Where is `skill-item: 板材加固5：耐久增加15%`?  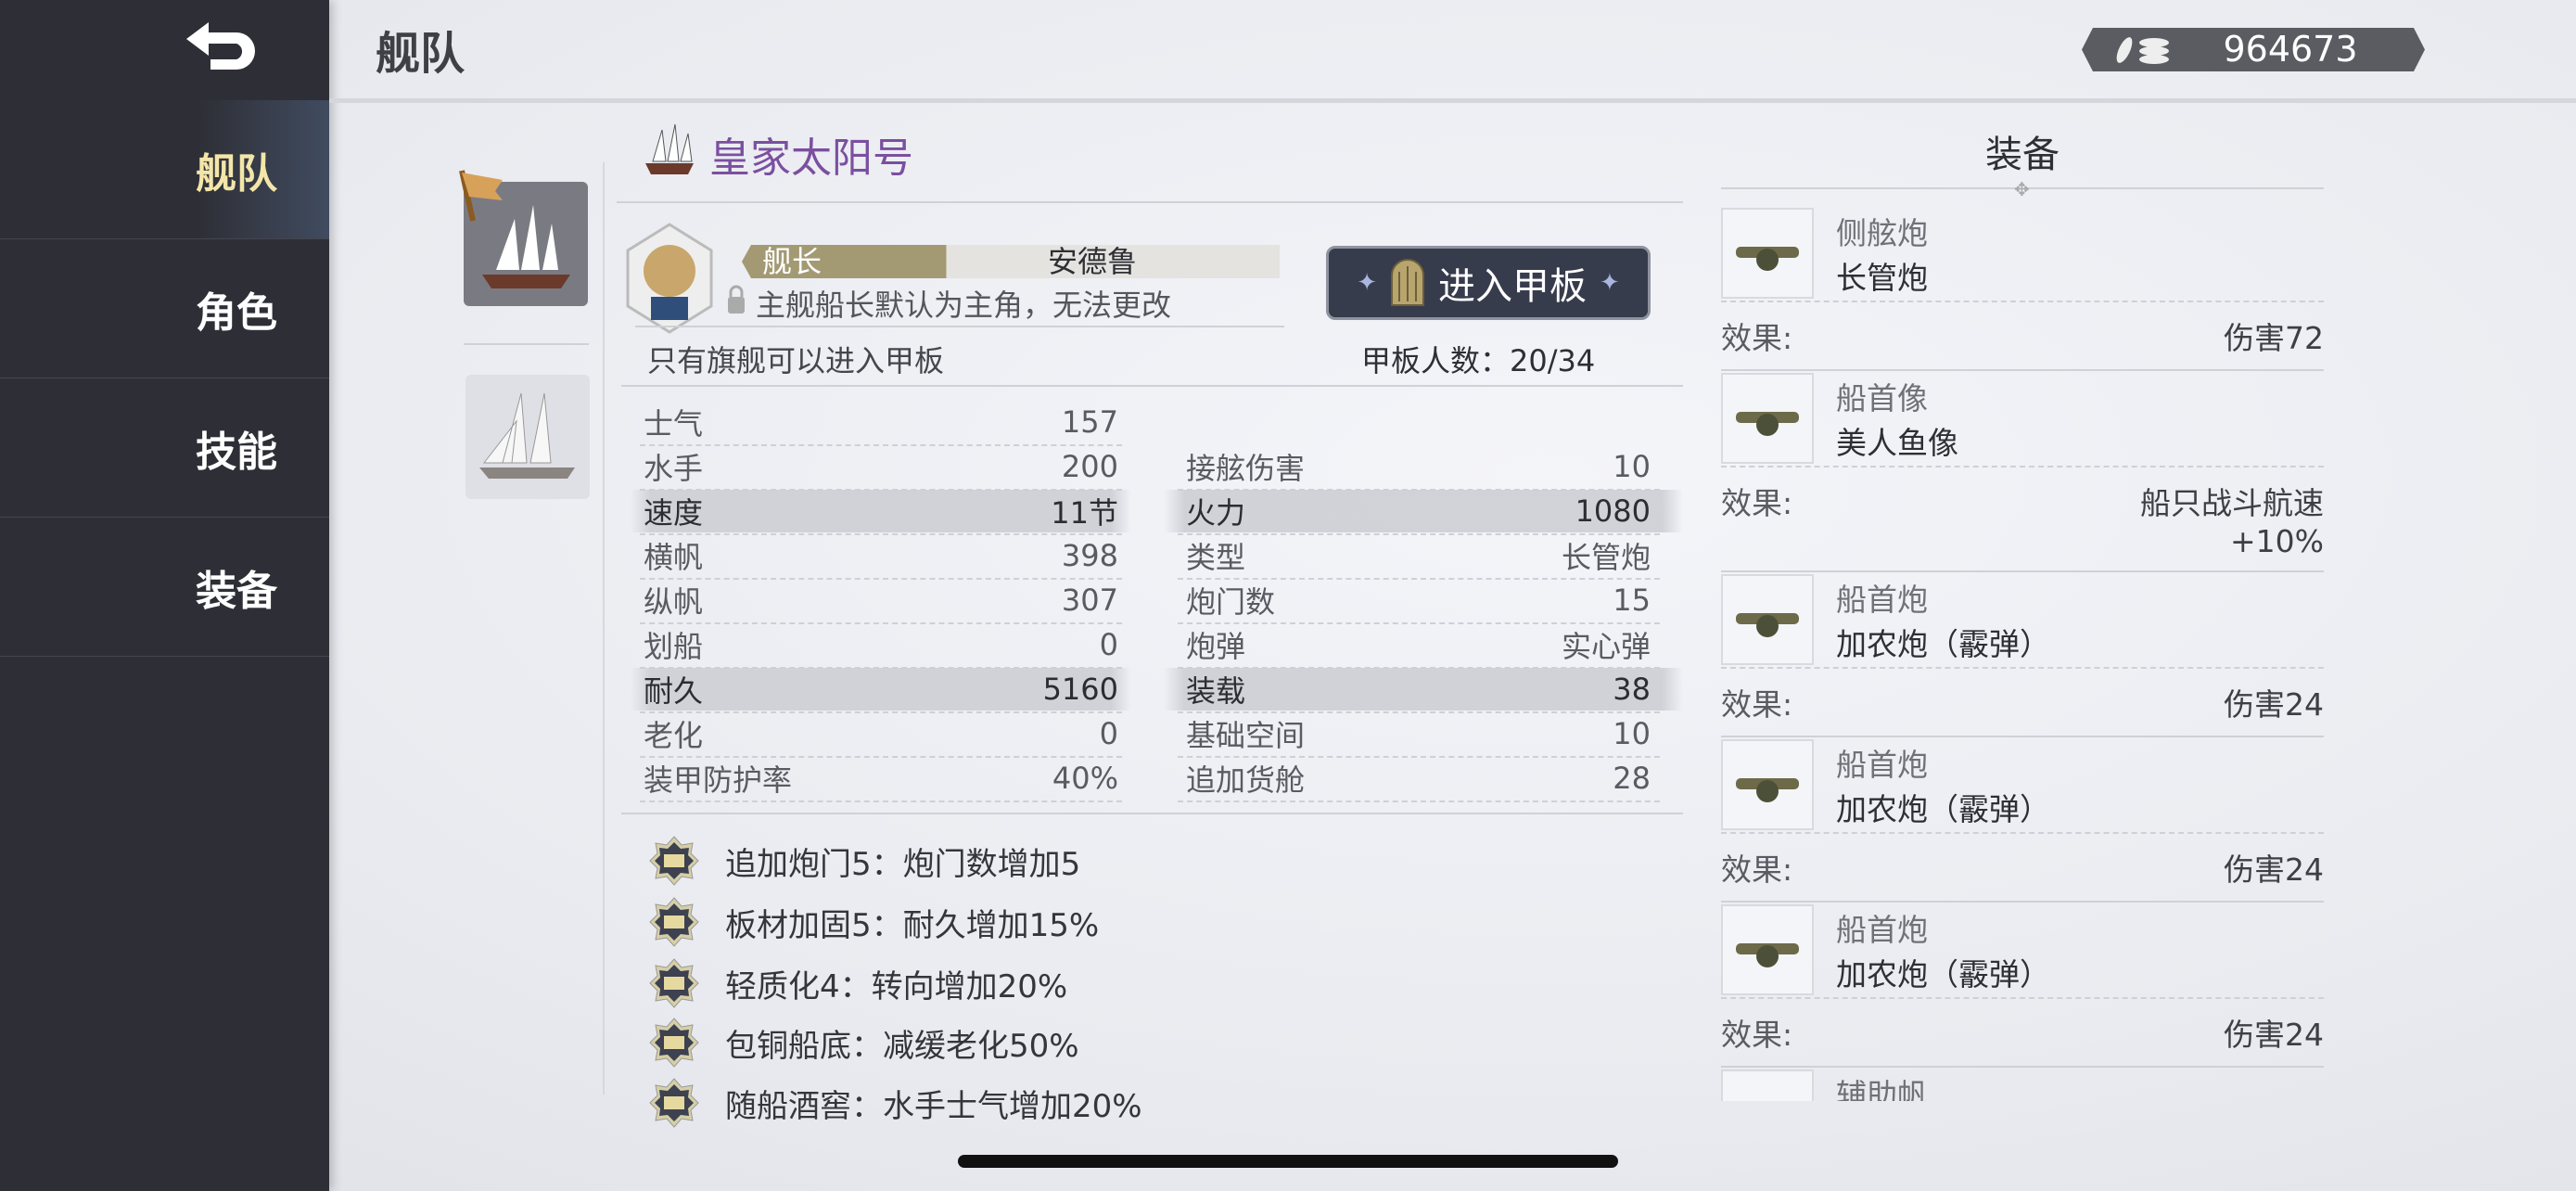
skill-item: 板材加固5：耐久增加15% is located at coordinates (874, 922).